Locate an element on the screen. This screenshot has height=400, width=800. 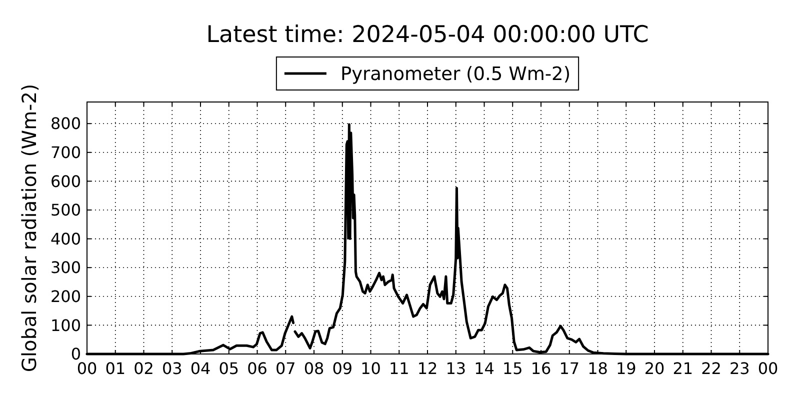
x-tick-label: 08 is located at coordinates (314, 368).